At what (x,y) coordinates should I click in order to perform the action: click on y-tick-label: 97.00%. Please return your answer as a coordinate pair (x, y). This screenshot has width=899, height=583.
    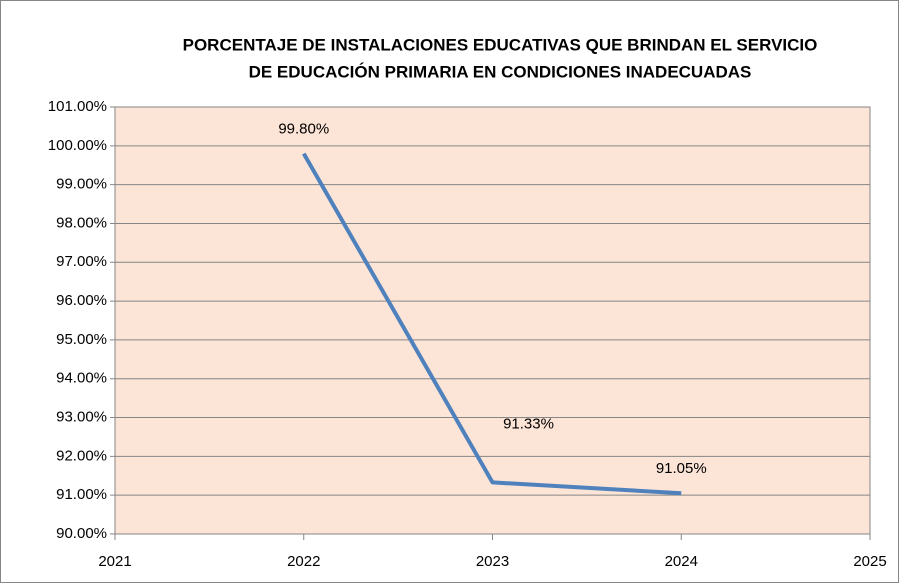
    Looking at the image, I should click on (81, 261).